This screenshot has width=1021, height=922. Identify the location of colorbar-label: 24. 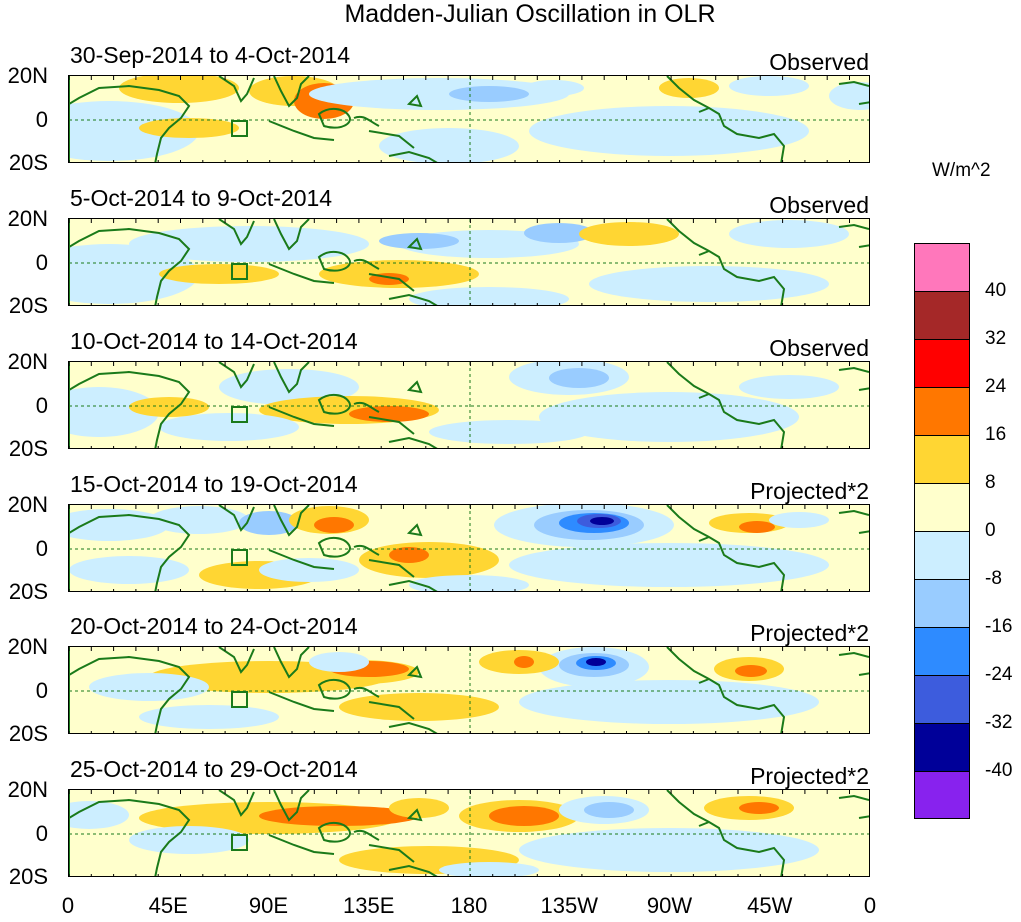
(996, 386).